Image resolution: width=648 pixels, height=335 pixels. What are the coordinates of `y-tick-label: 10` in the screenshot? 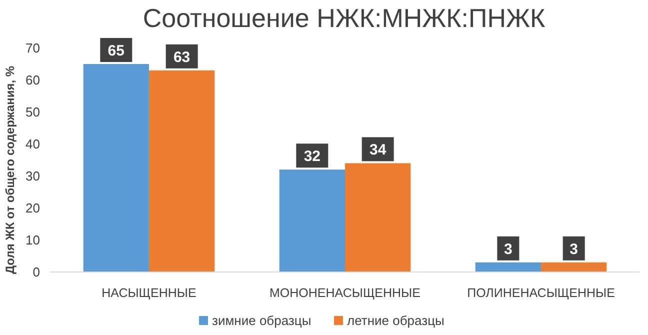 It's located at (33, 240).